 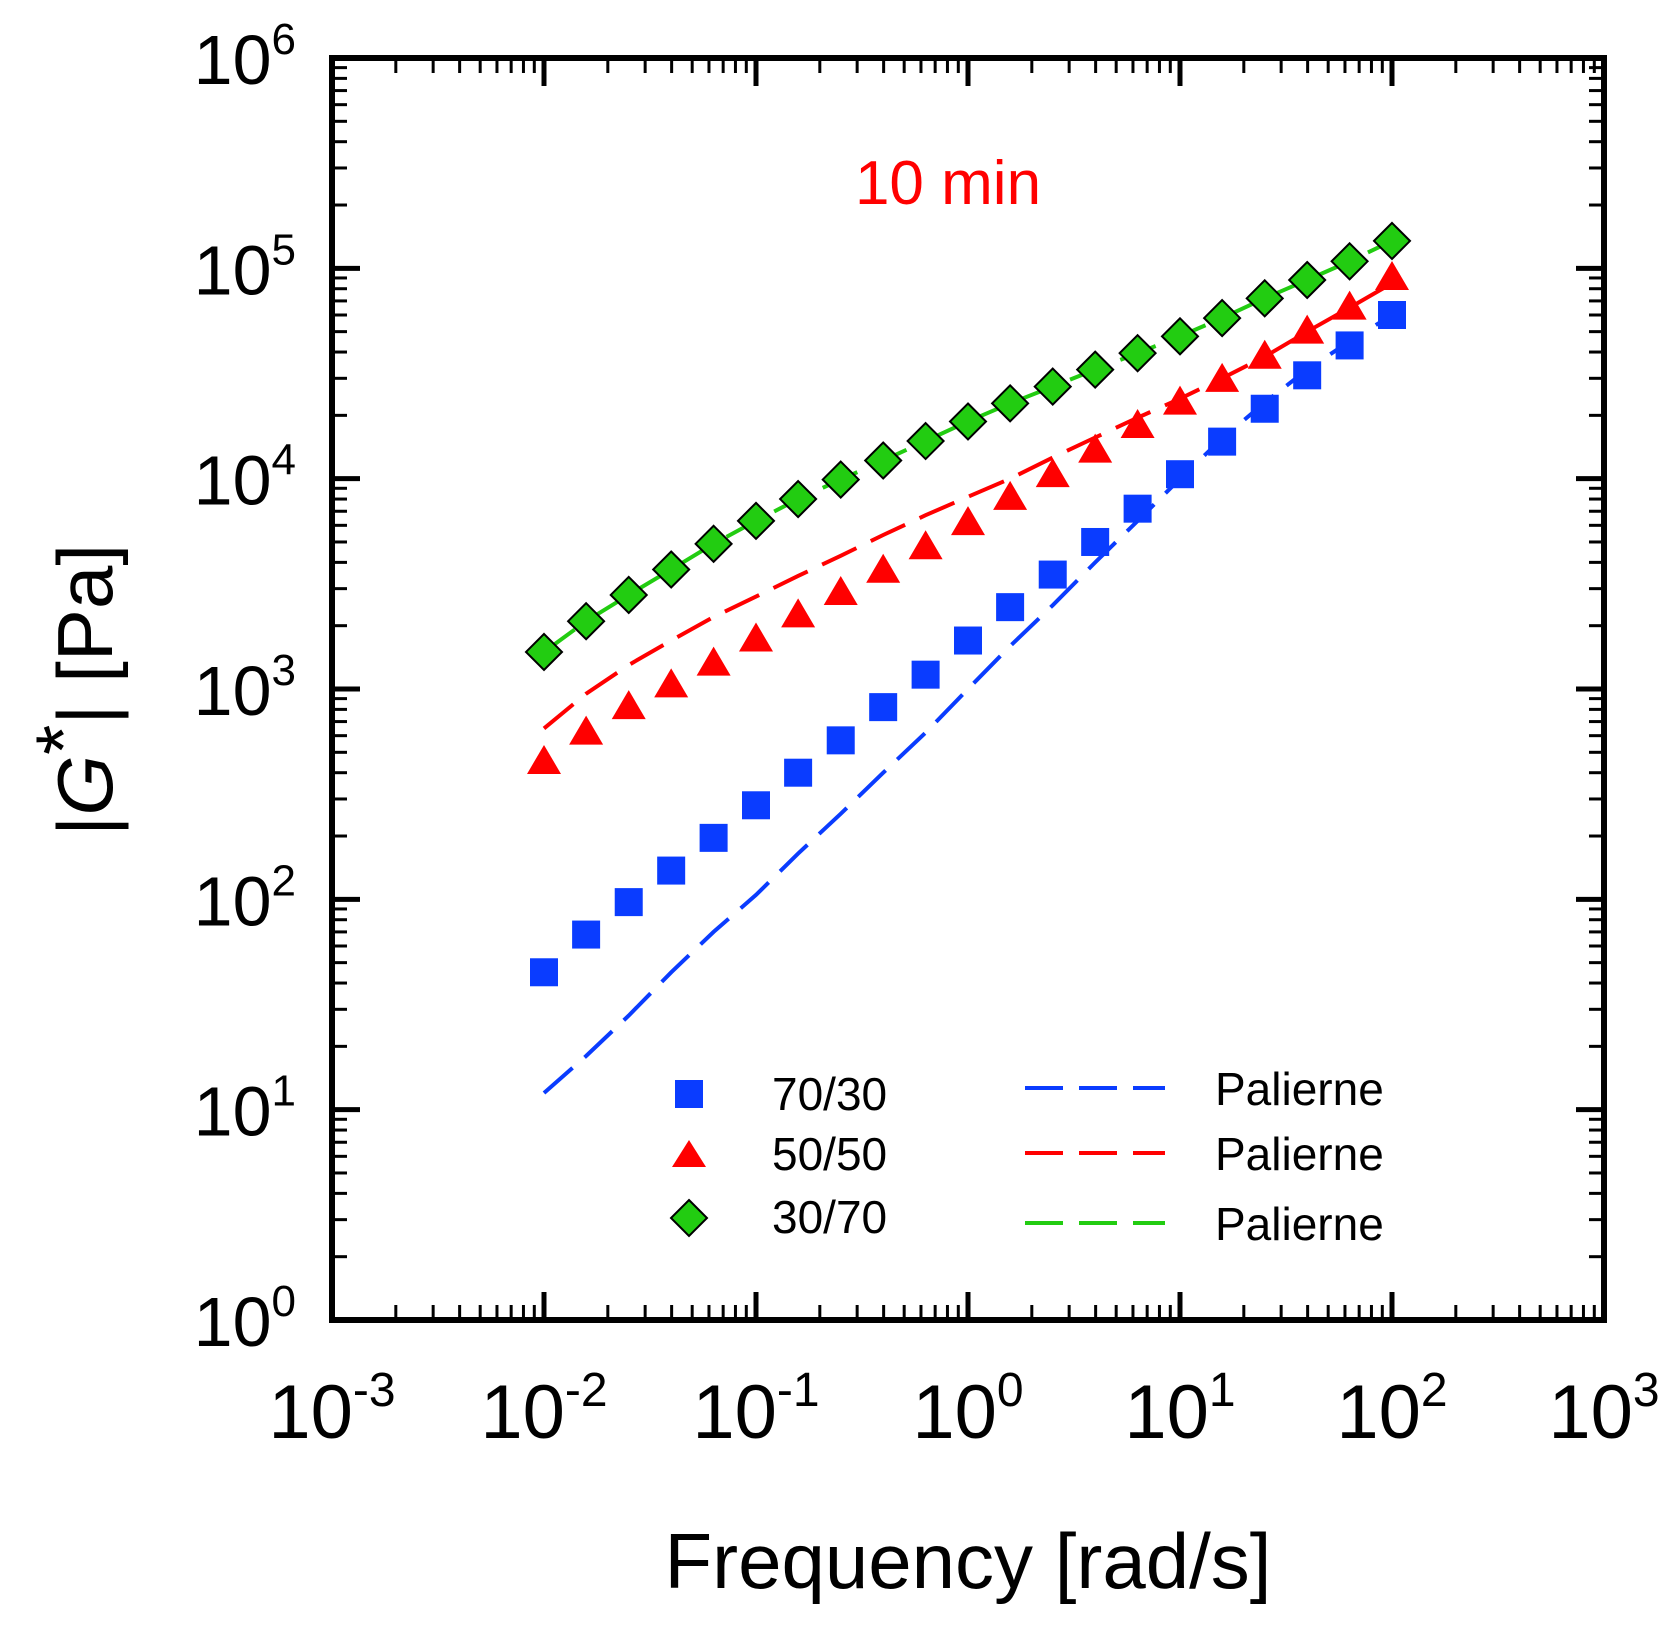 I want to click on x-tick-label: 10⁻², so click(x=543, y=1409).